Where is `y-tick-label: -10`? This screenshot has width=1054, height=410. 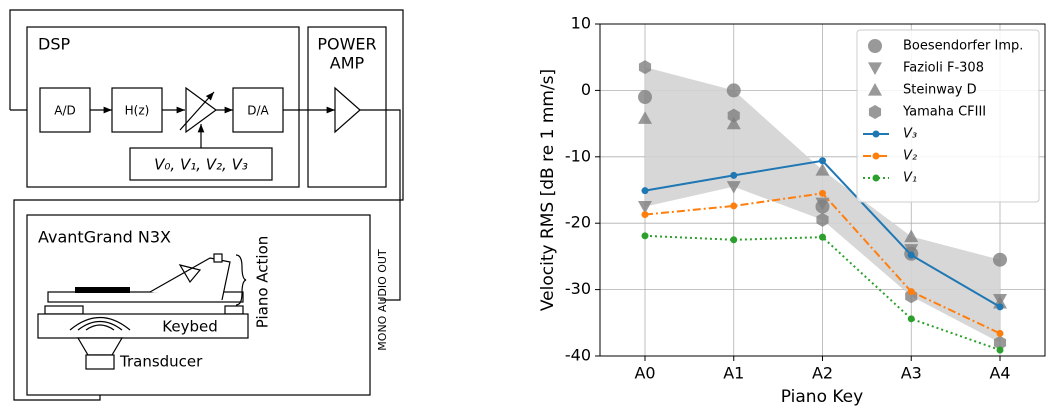 y-tick-label: -10 is located at coordinates (578, 155).